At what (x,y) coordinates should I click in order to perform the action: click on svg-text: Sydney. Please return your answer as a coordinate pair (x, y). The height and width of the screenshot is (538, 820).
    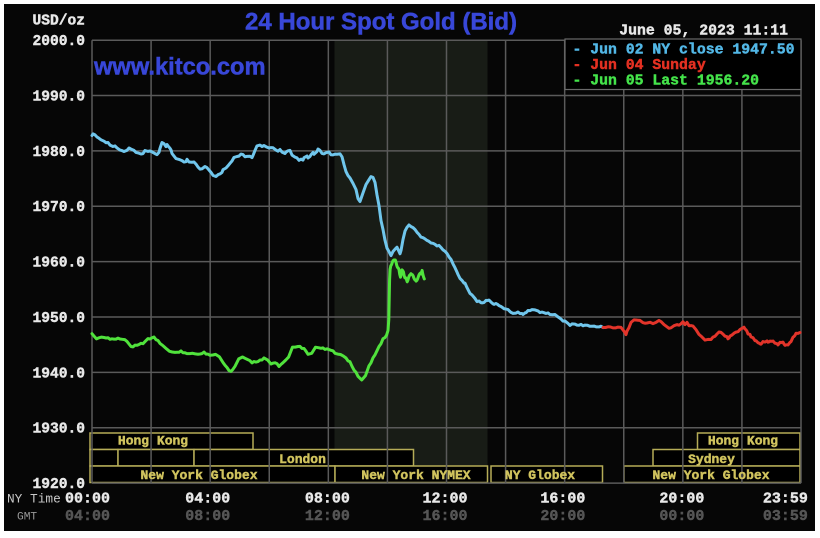
    Looking at the image, I should click on (711, 459).